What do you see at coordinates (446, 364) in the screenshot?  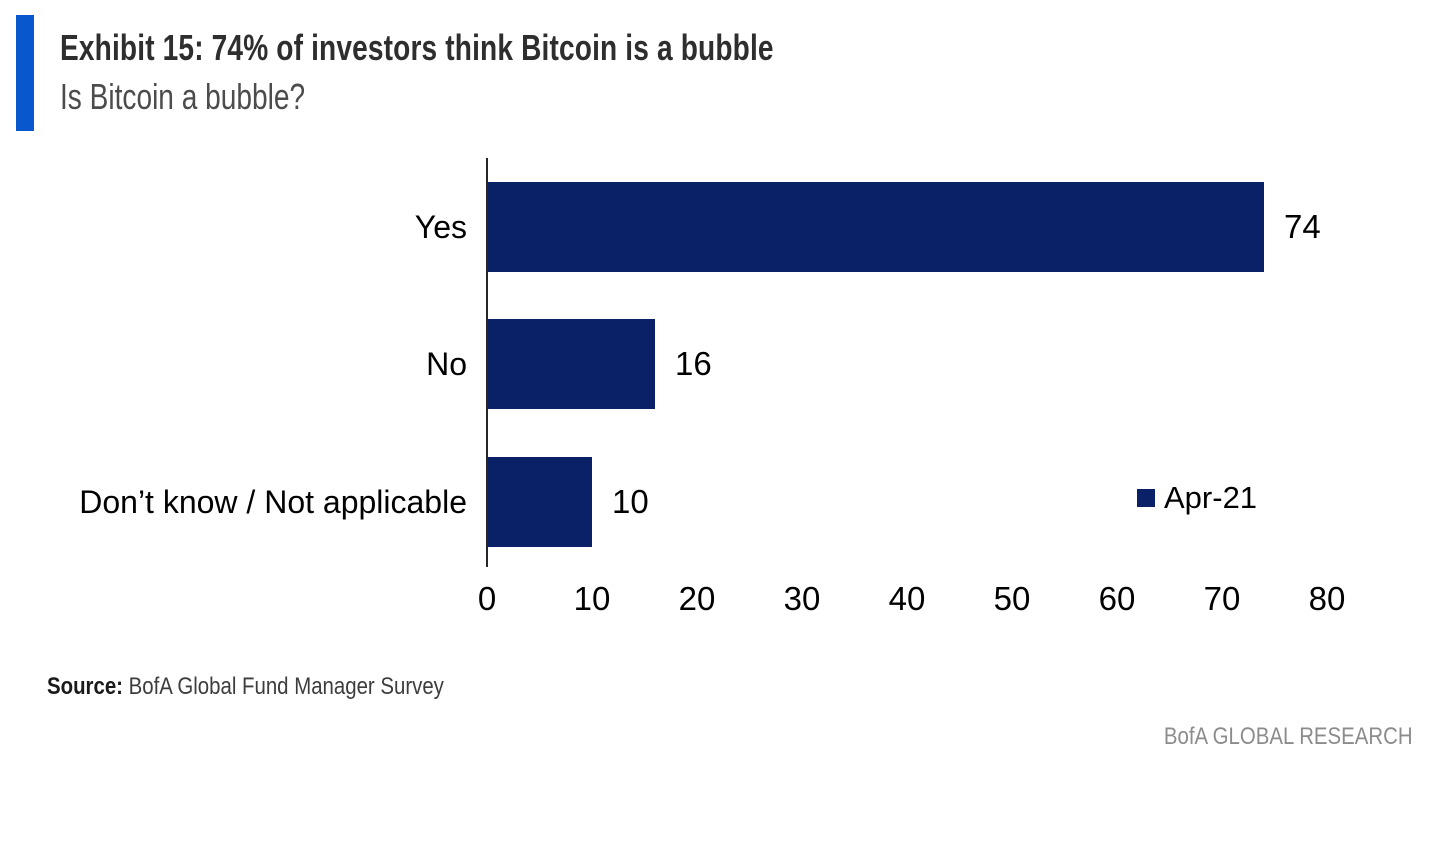 I see `category-label: No` at bounding box center [446, 364].